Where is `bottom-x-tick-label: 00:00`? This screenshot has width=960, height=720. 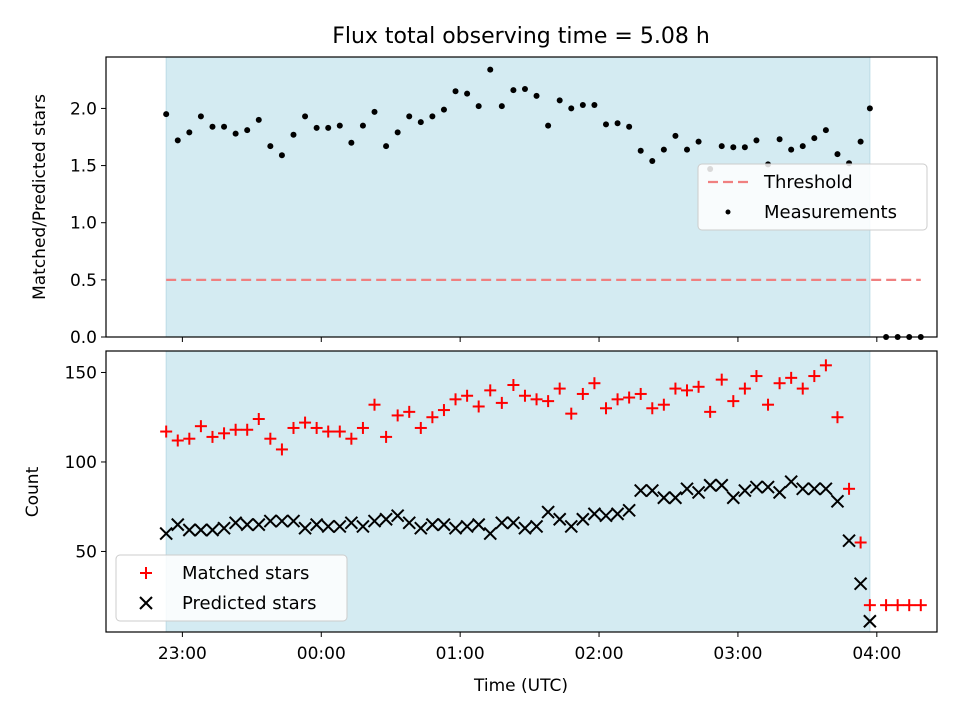 bottom-x-tick-label: 00:00 is located at coordinates (321, 654).